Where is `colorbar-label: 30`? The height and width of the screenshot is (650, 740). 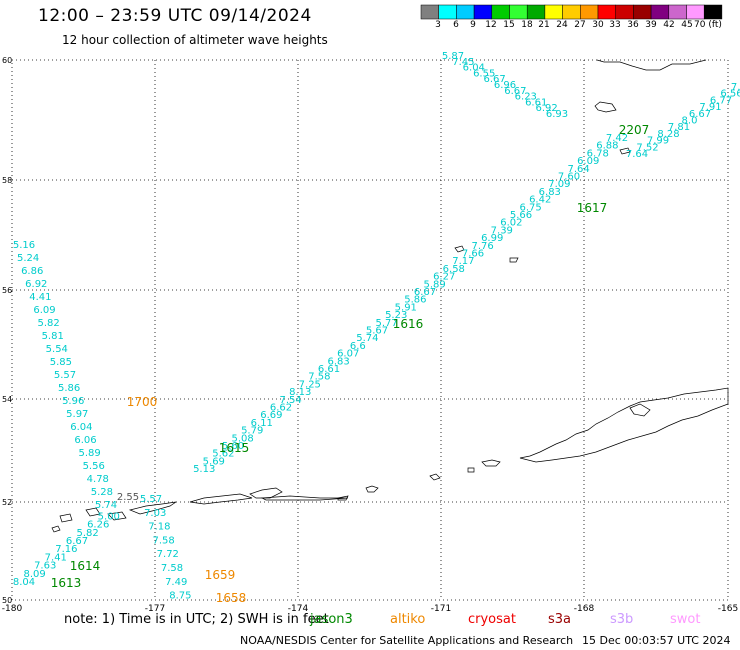 colorbar-label: 30 is located at coordinates (598, 25).